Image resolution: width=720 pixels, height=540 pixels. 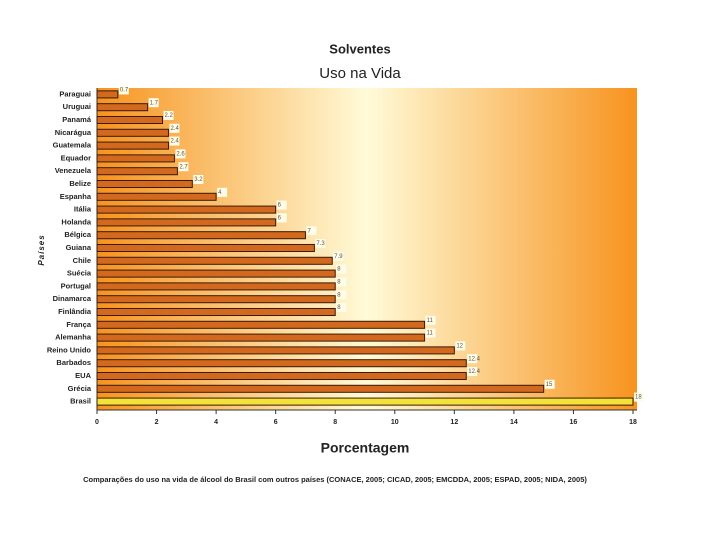 I want to click on x-tick-label: 4, so click(x=216, y=422).